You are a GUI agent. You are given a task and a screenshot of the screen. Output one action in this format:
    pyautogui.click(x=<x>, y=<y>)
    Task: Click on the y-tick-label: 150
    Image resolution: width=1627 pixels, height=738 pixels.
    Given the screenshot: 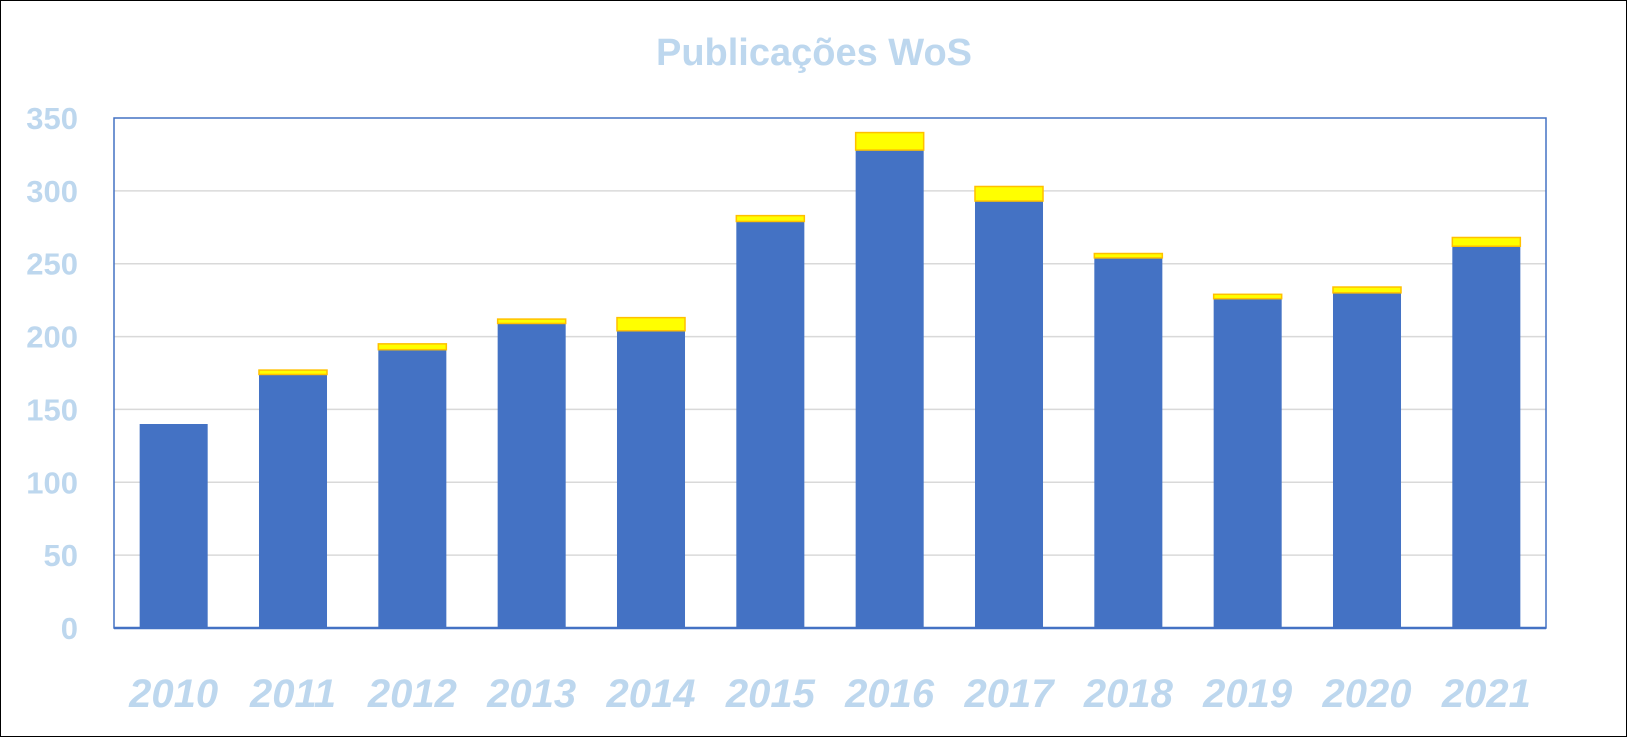 What is the action you would take?
    pyautogui.click(x=52, y=409)
    